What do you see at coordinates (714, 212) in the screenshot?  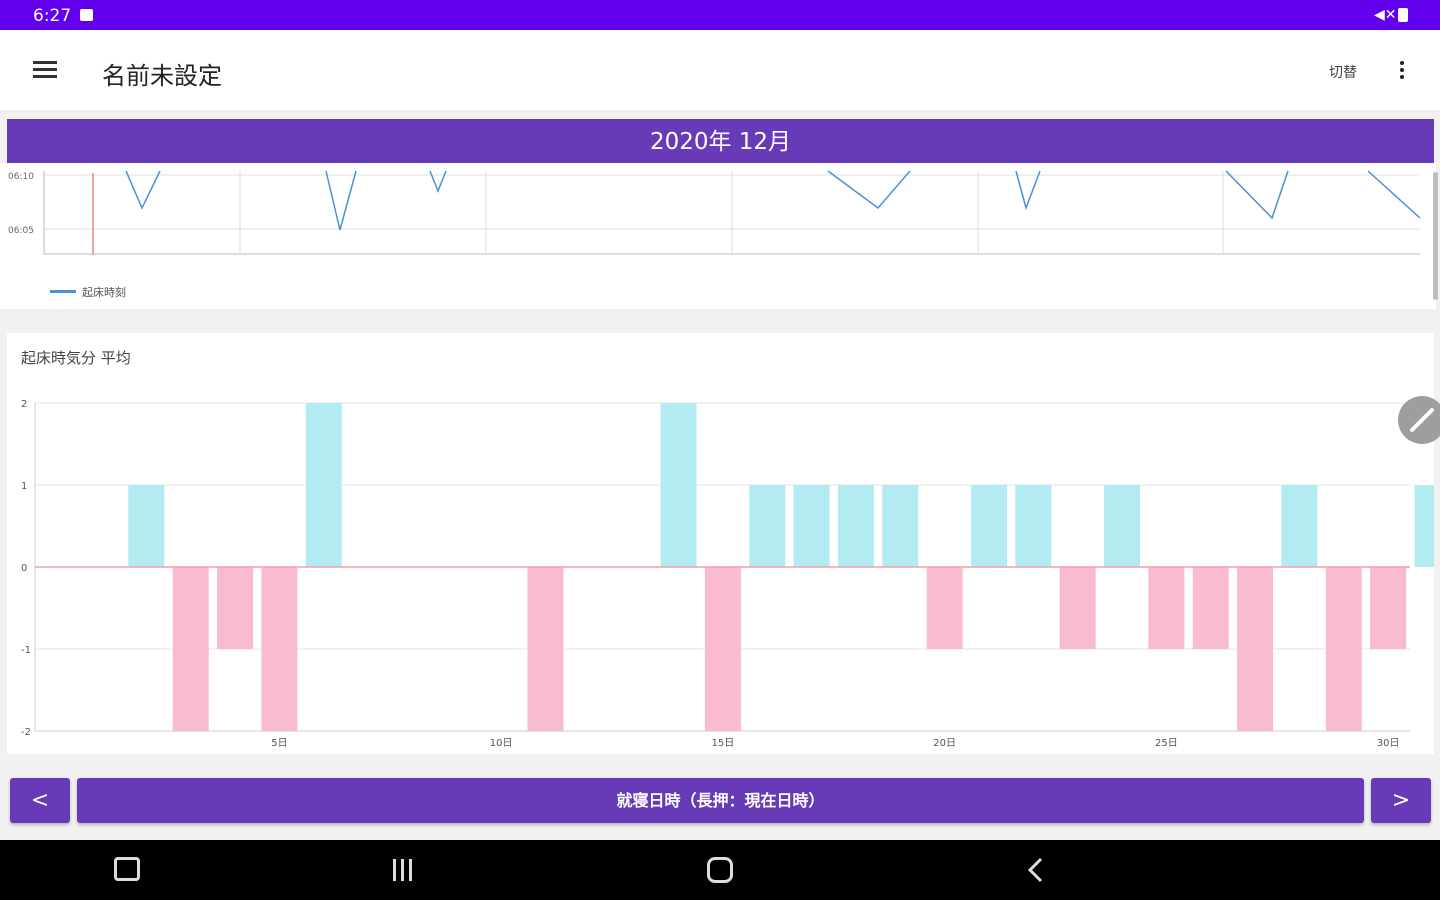 I see `wake-time-line-chart: 06:10 06:05` at bounding box center [714, 212].